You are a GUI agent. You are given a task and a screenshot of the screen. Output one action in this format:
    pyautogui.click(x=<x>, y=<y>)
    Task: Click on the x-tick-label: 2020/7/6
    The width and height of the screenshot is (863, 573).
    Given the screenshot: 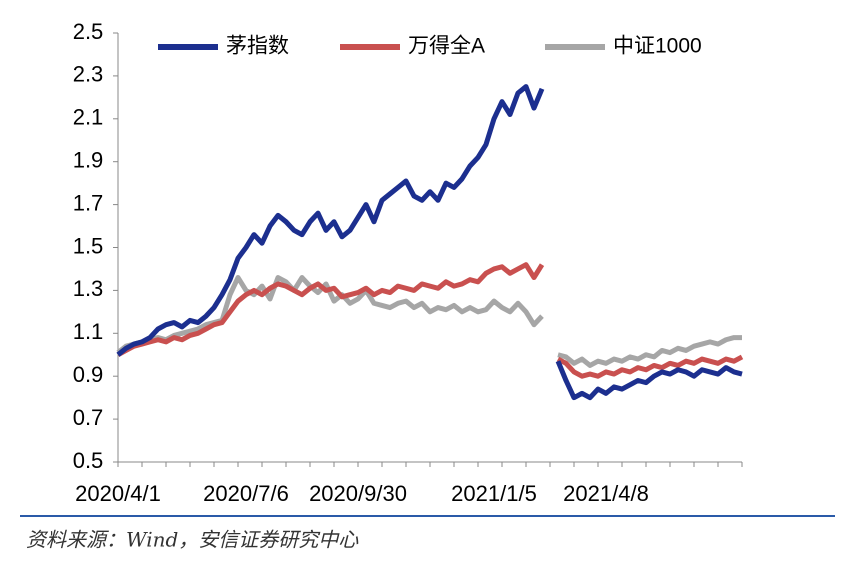 What is the action you would take?
    pyautogui.click(x=246, y=493)
    